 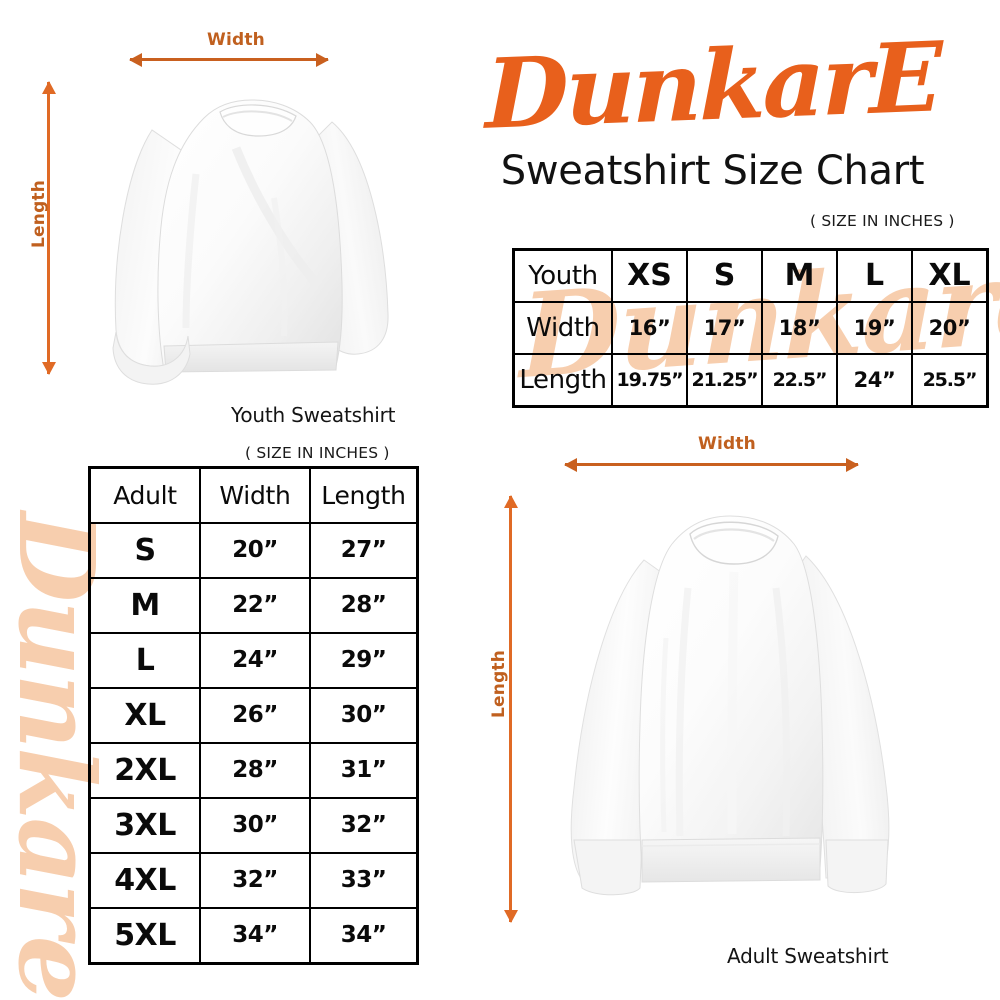 I want to click on youth-width-s: 17”, so click(x=724, y=328).